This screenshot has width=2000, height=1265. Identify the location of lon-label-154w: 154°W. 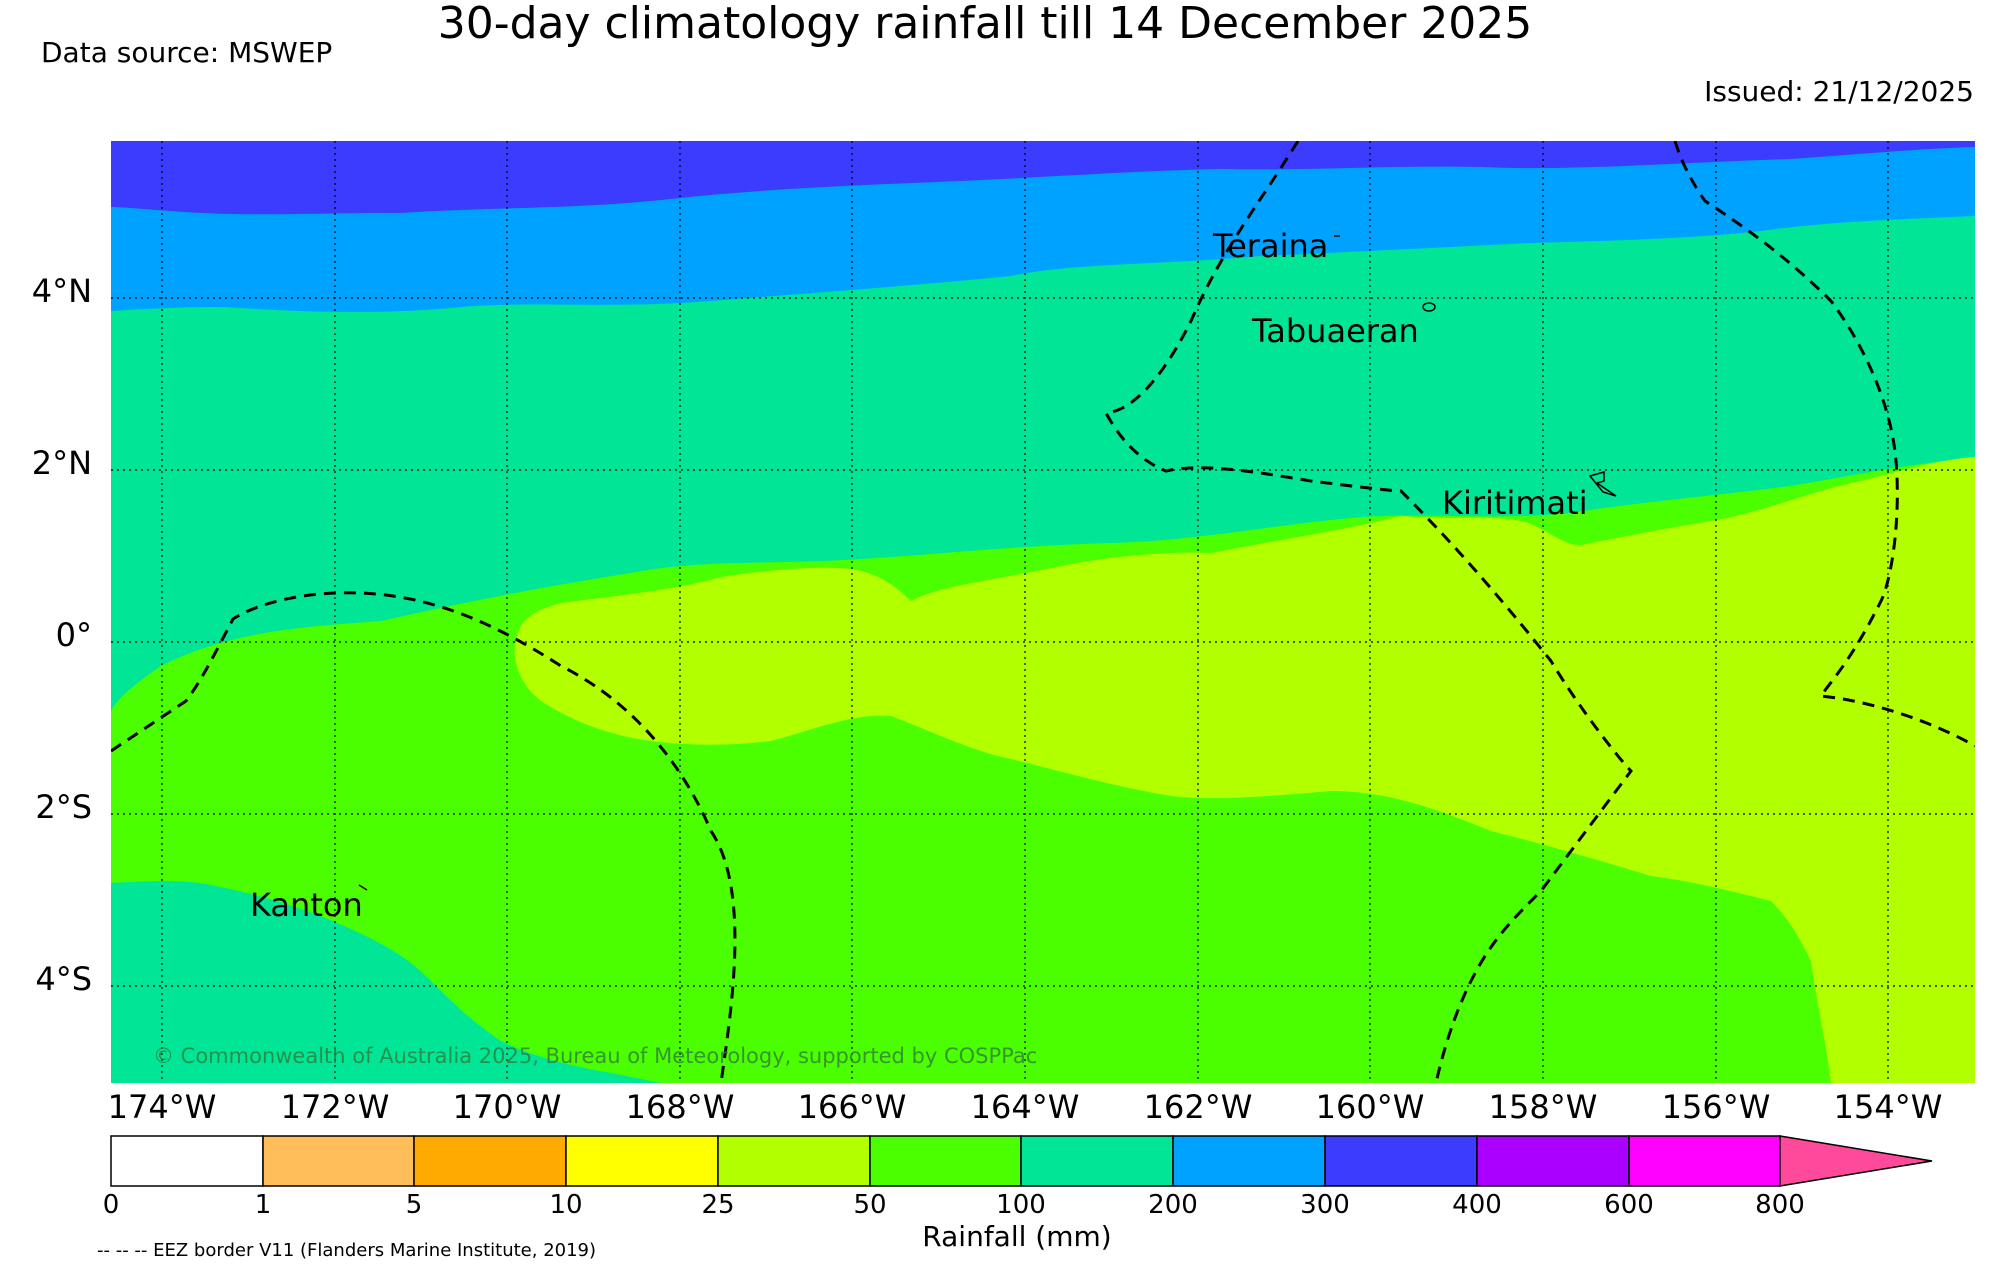
(1888, 1107).